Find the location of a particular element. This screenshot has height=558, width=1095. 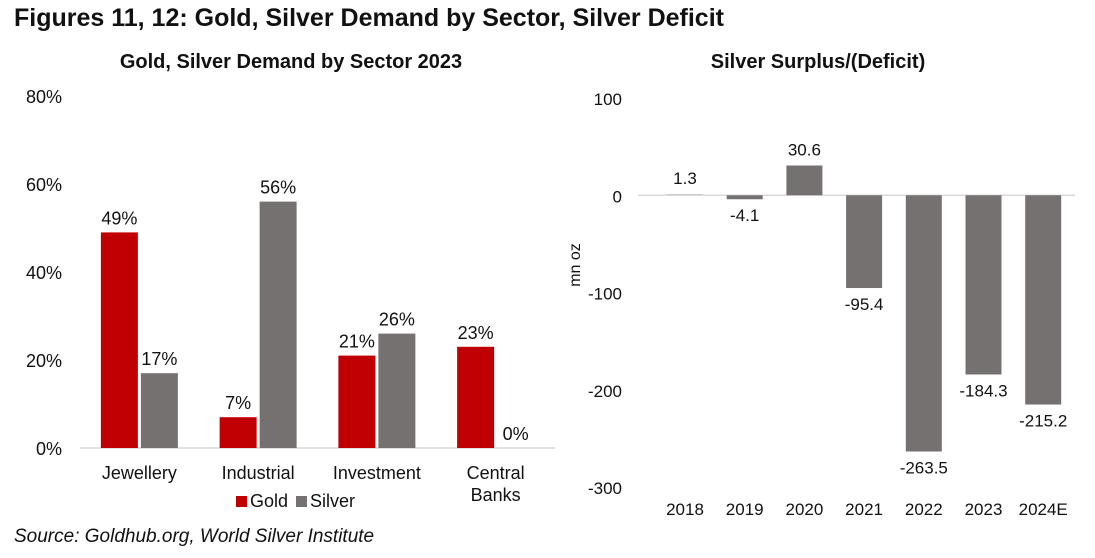

data-label: 23% is located at coordinates (476, 333).